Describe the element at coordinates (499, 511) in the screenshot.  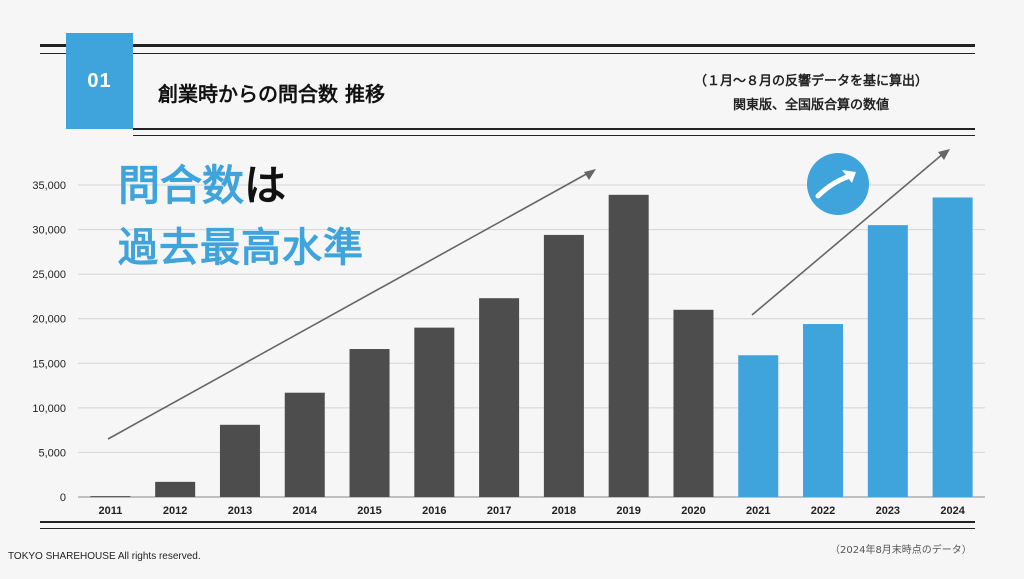
I see `x-tick-label: 2017` at that location.